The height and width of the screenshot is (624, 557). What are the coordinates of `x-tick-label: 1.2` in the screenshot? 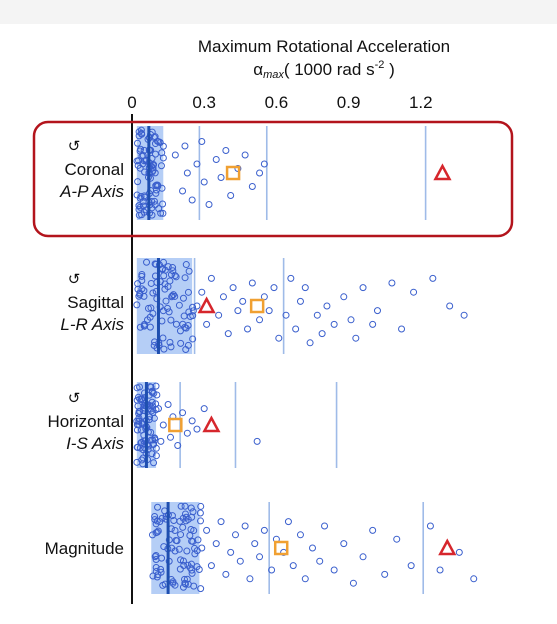 It's located at (421, 102).